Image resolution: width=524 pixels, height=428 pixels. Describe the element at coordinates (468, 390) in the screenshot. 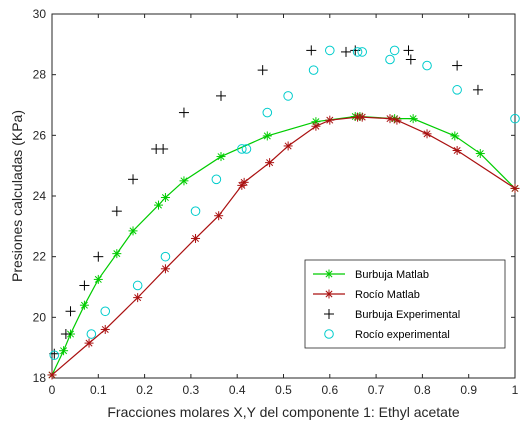

I see `x-tick-label: 0.9` at that location.